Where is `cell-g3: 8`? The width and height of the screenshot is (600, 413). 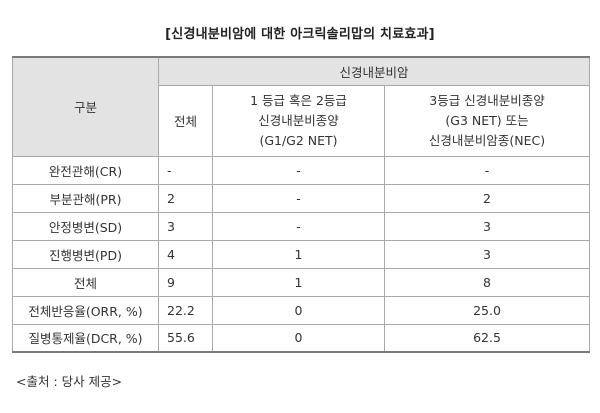
cell-g3: 8 is located at coordinates (487, 282).